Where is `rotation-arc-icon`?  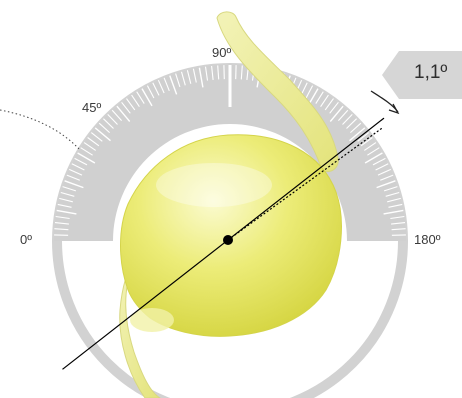
rotation-arc-icon is located at coordinates (384, 101).